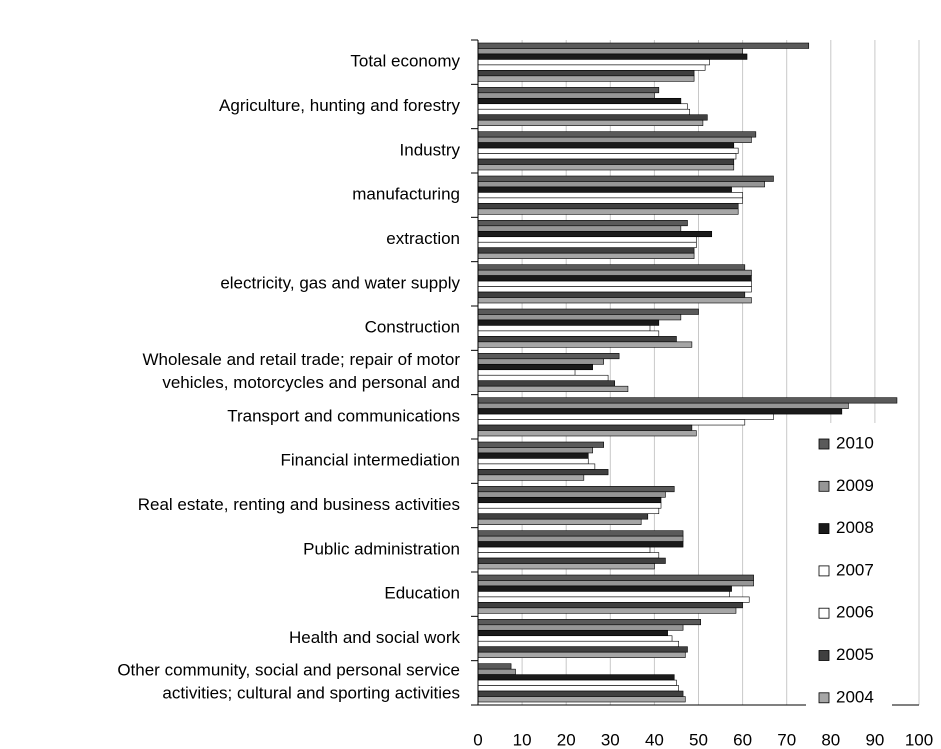 This screenshot has height=749, width=941. I want to click on y-tick-label: electricity, gas and water supply, so click(340, 282).